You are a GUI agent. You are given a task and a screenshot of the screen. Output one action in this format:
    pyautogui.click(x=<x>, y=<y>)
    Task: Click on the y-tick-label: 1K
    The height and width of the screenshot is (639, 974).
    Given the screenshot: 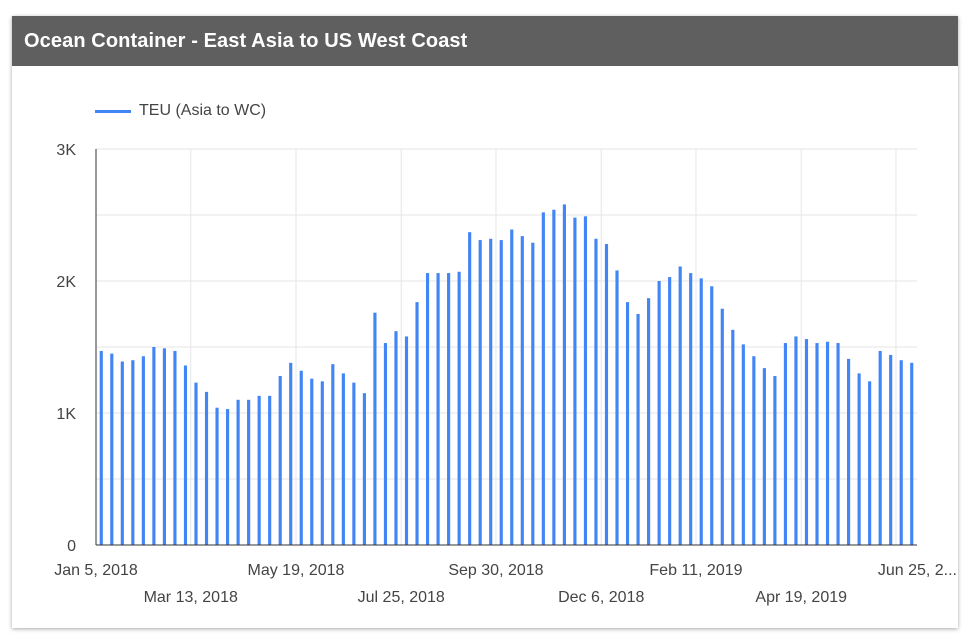 What is the action you would take?
    pyautogui.click(x=66, y=414)
    